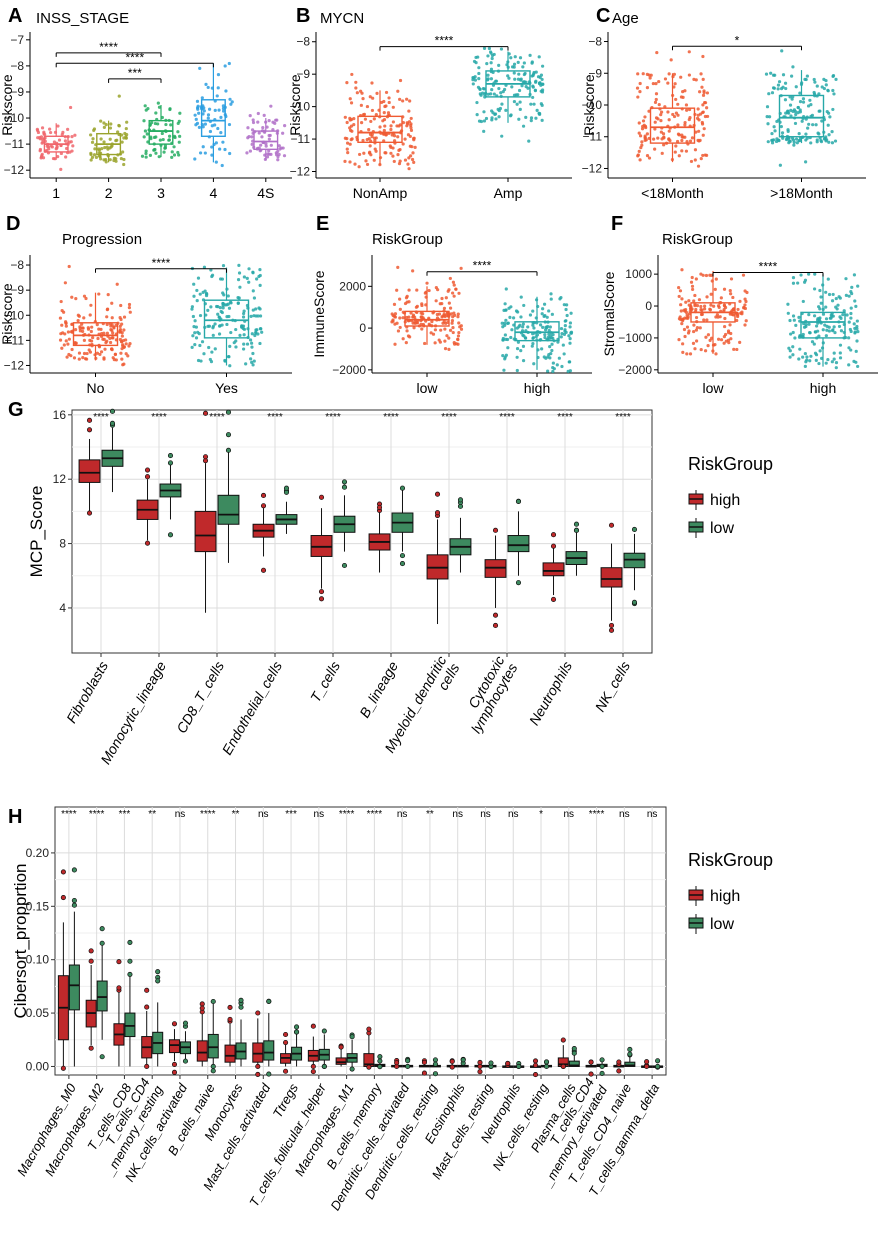 This screenshot has height=1256, width=892. I want to click on legend-title: RiskGroup, so click(730, 464).